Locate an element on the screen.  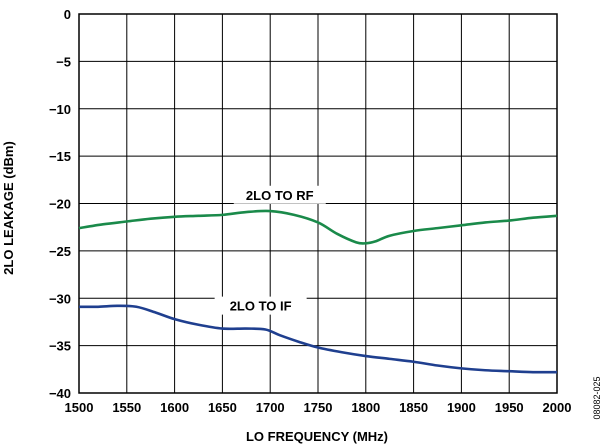
series-line-2lo-to-rf is located at coordinates (318, 227).